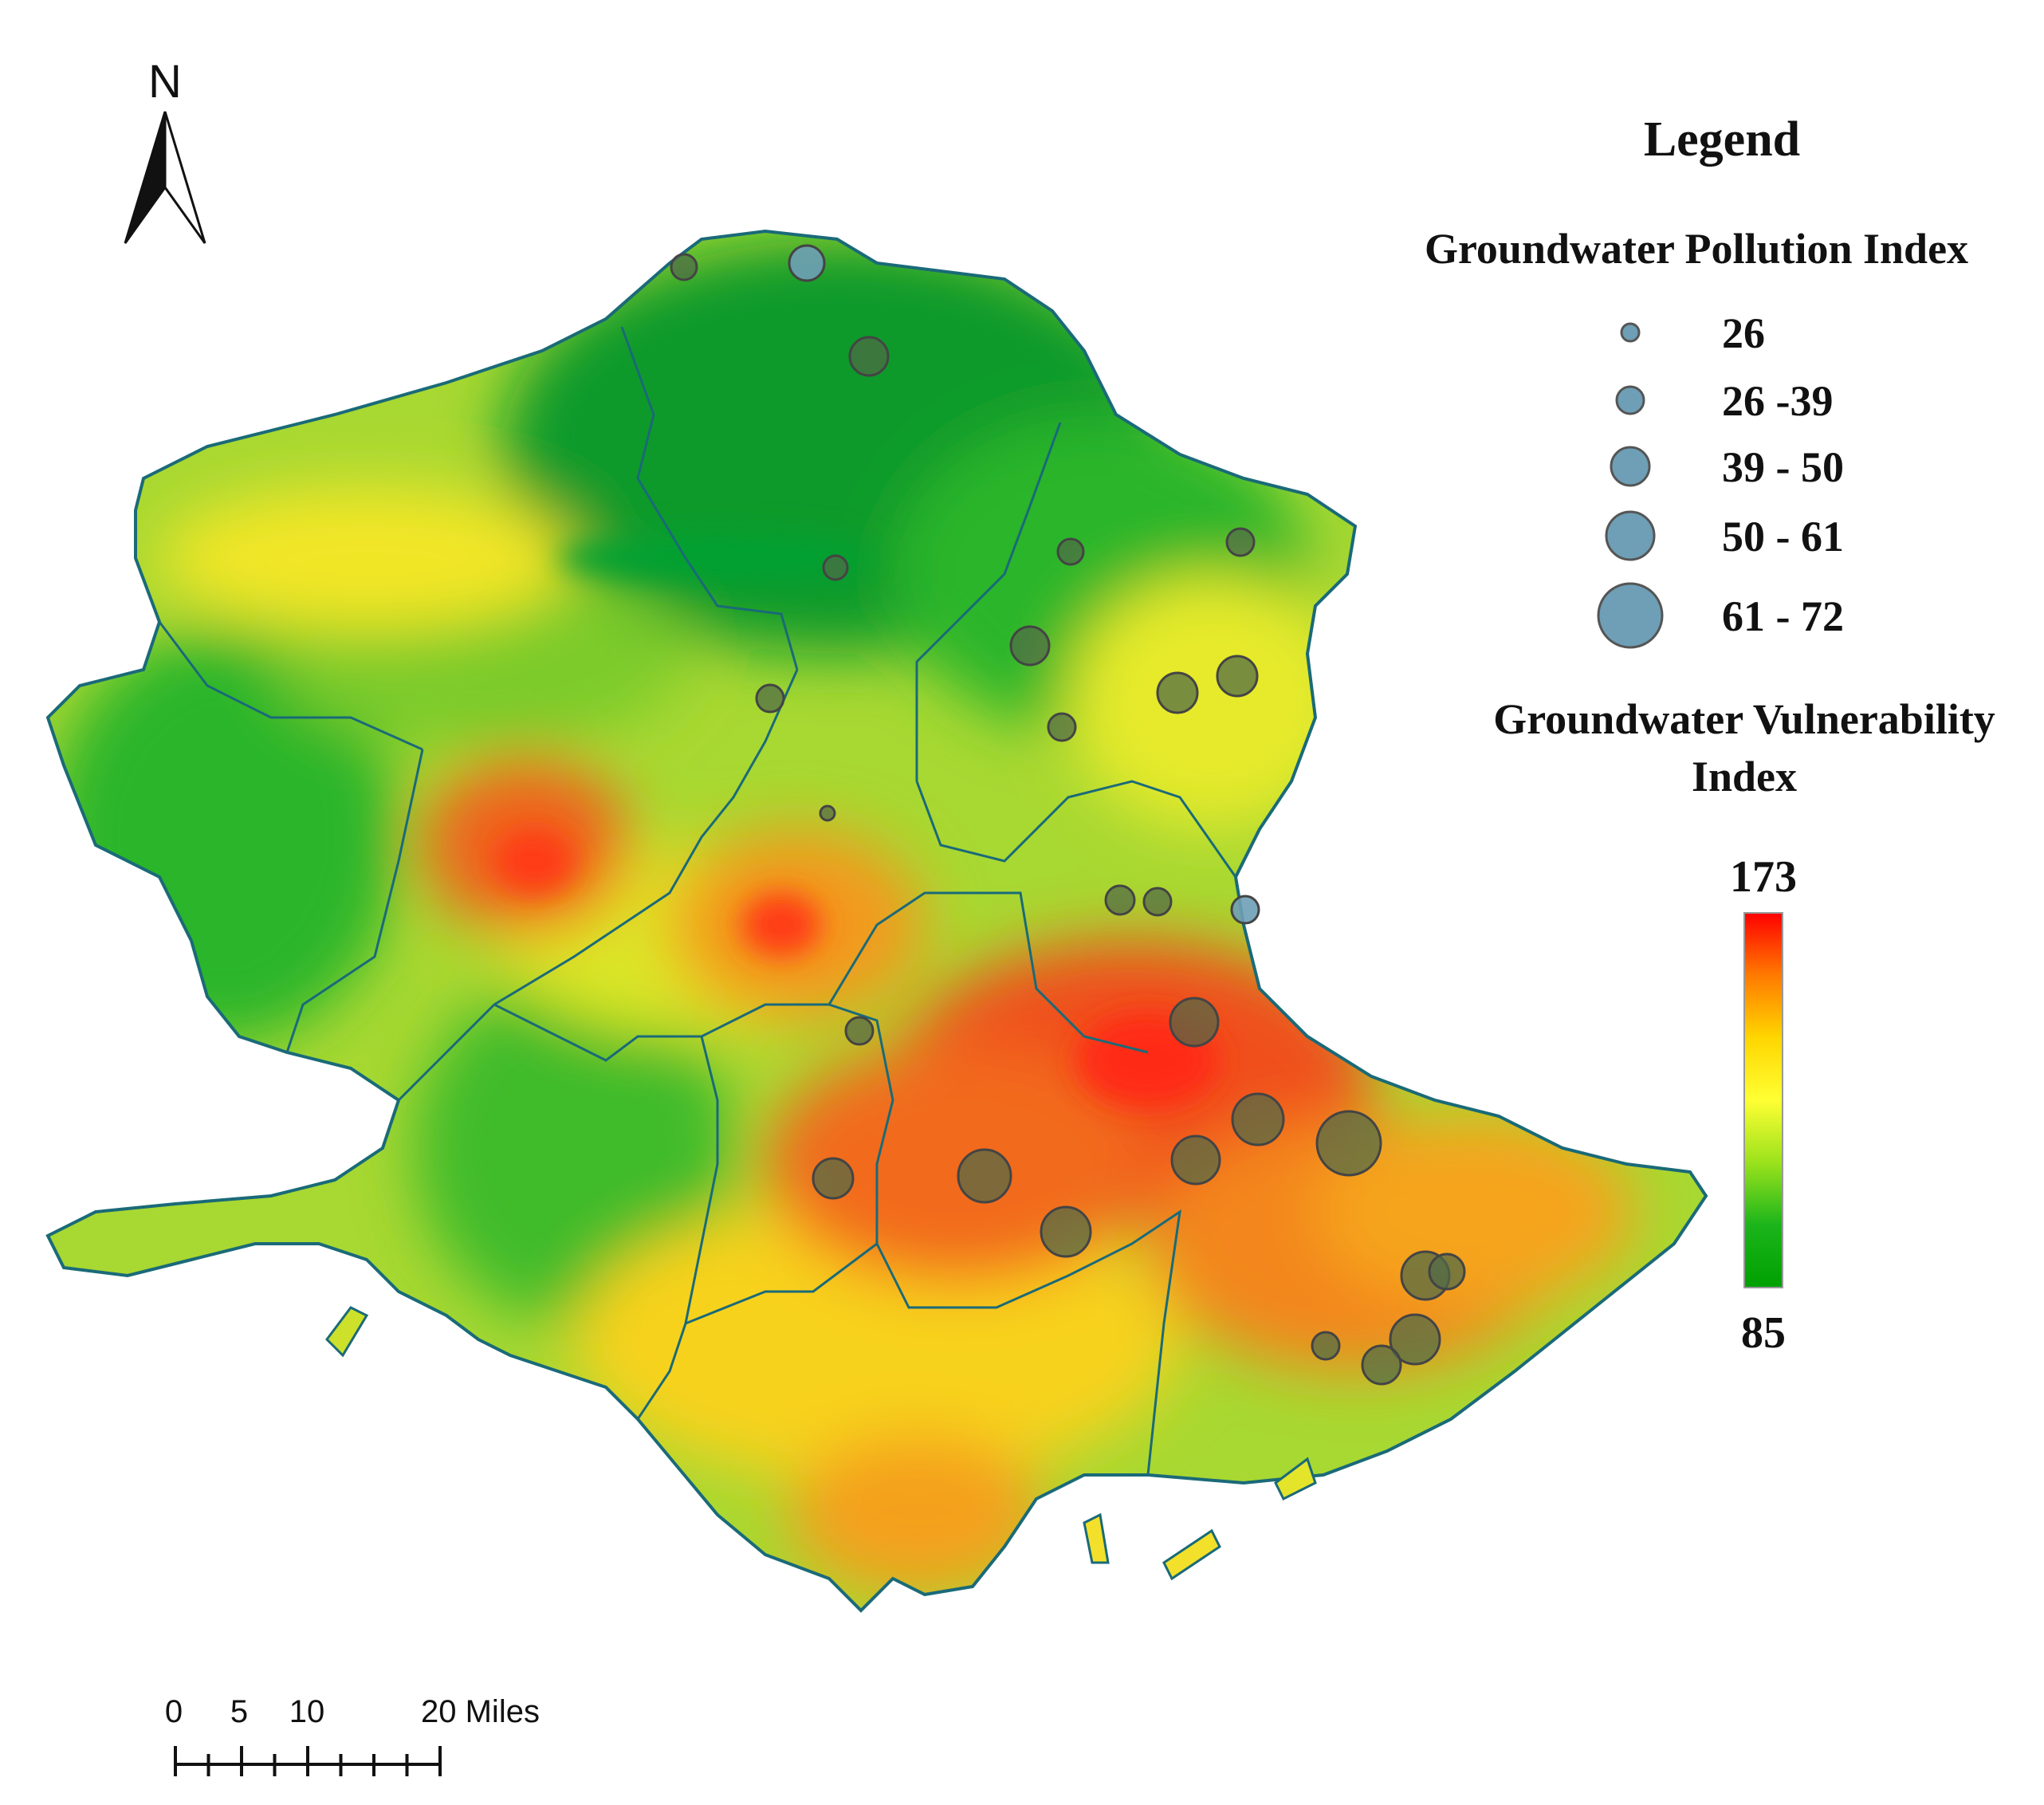  Describe the element at coordinates (174, 1711) in the screenshot. I see `scale-label-0: 0` at that location.